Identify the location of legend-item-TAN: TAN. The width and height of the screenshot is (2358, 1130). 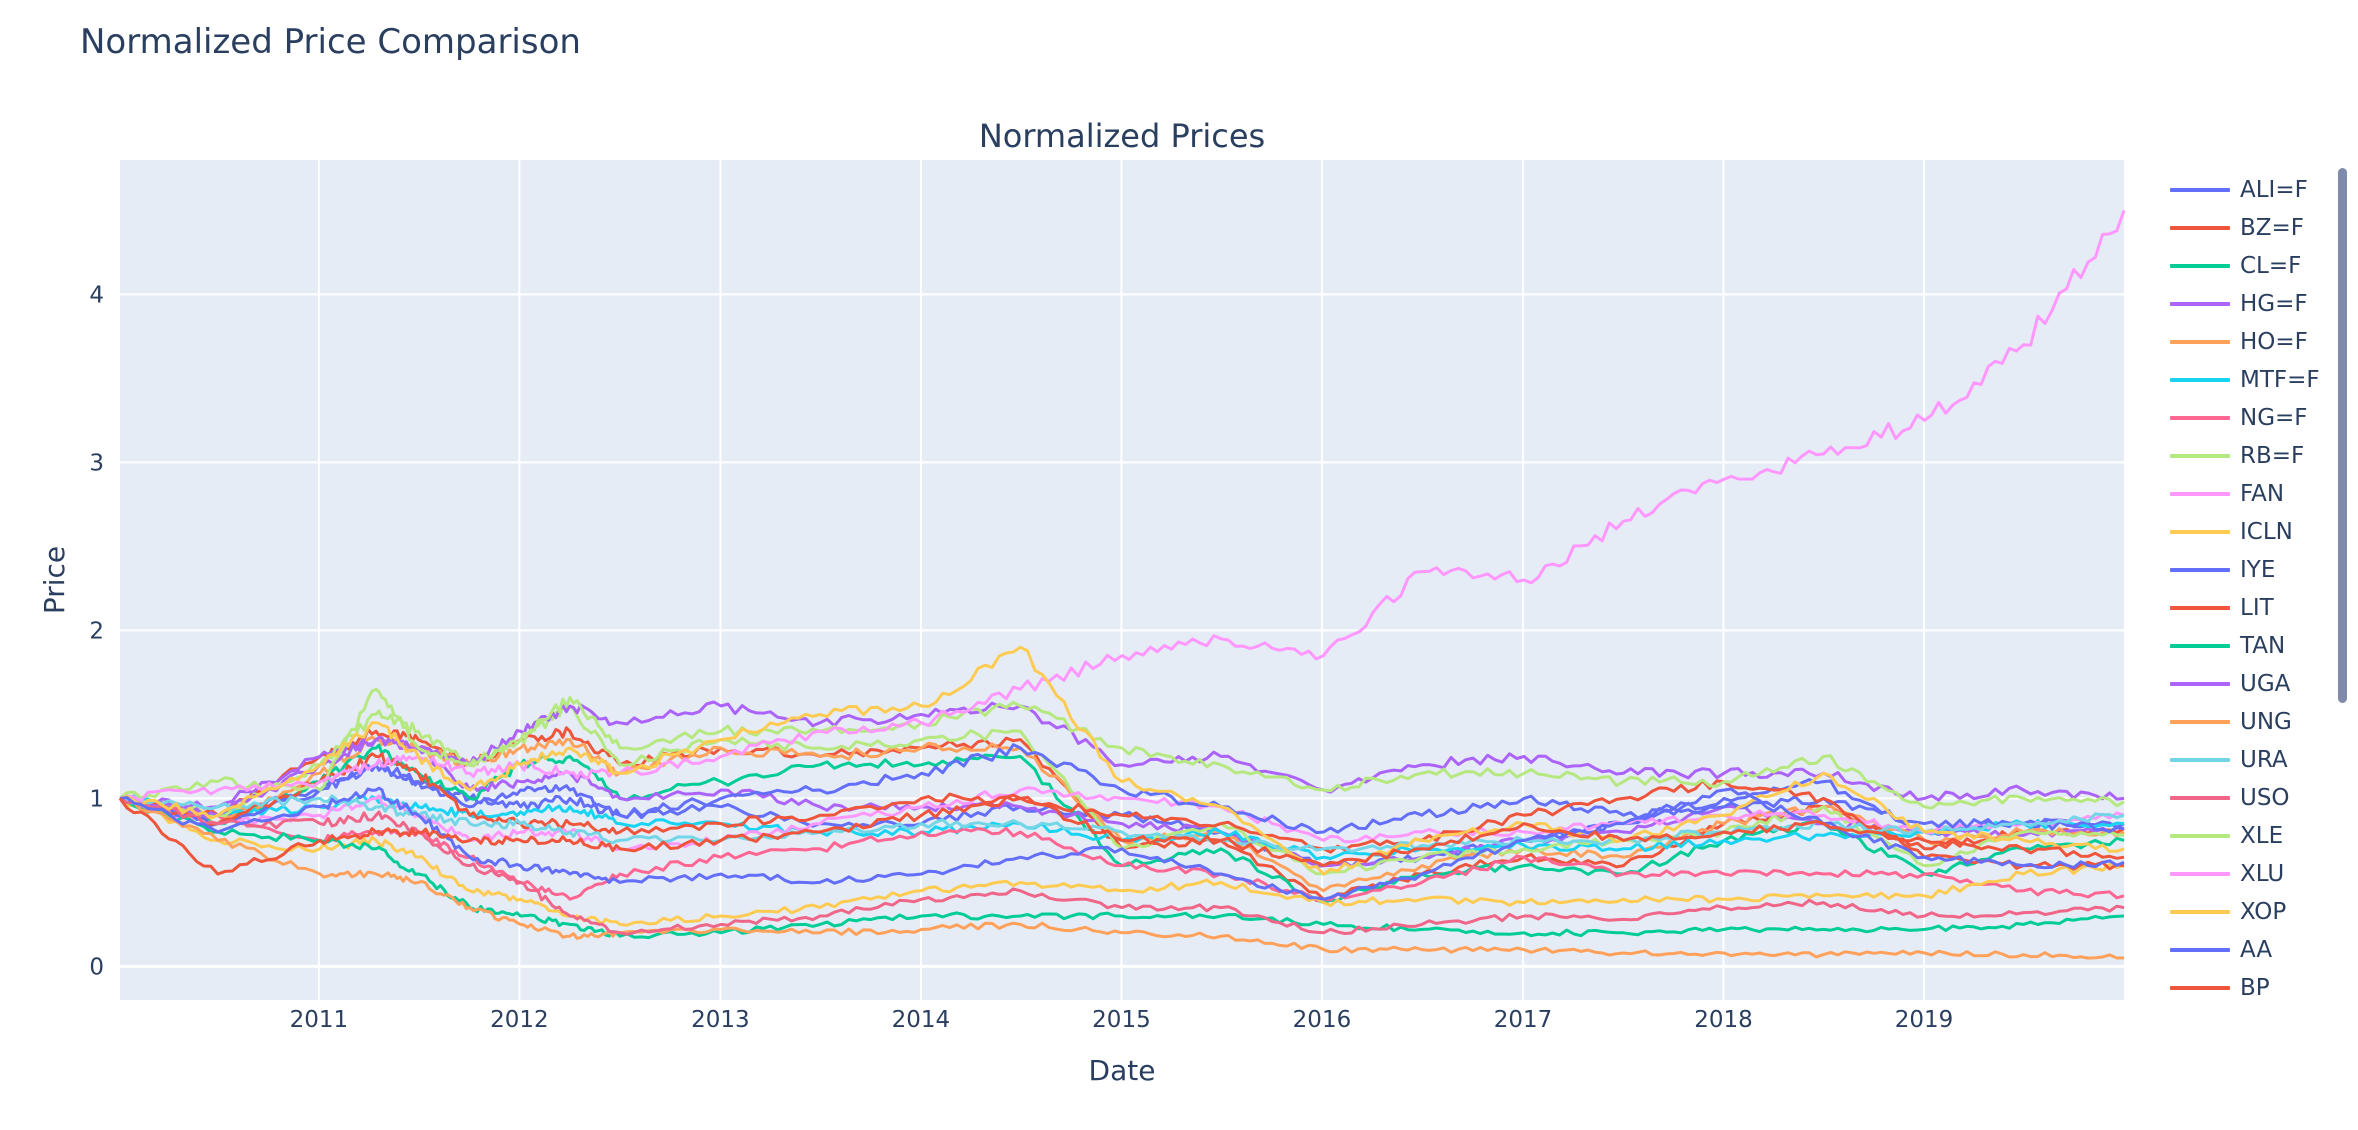
(2250, 646).